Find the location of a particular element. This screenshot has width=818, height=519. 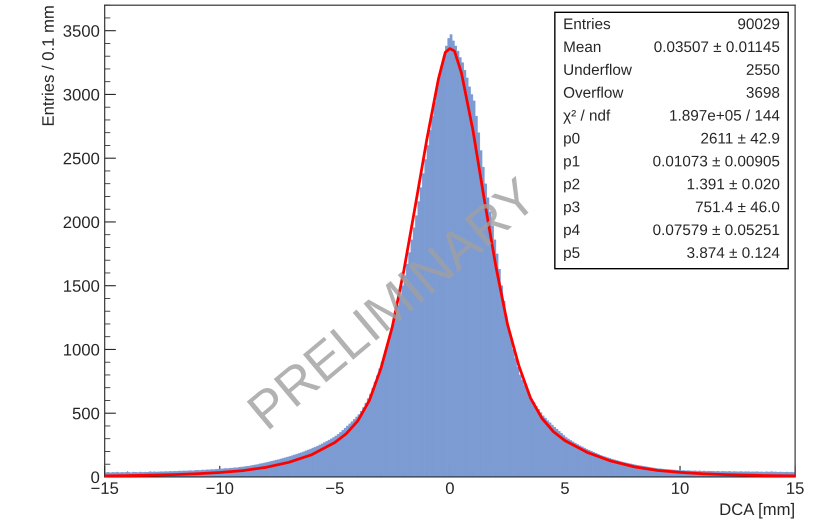

y-tick-label: 0 is located at coordinates (95, 477).